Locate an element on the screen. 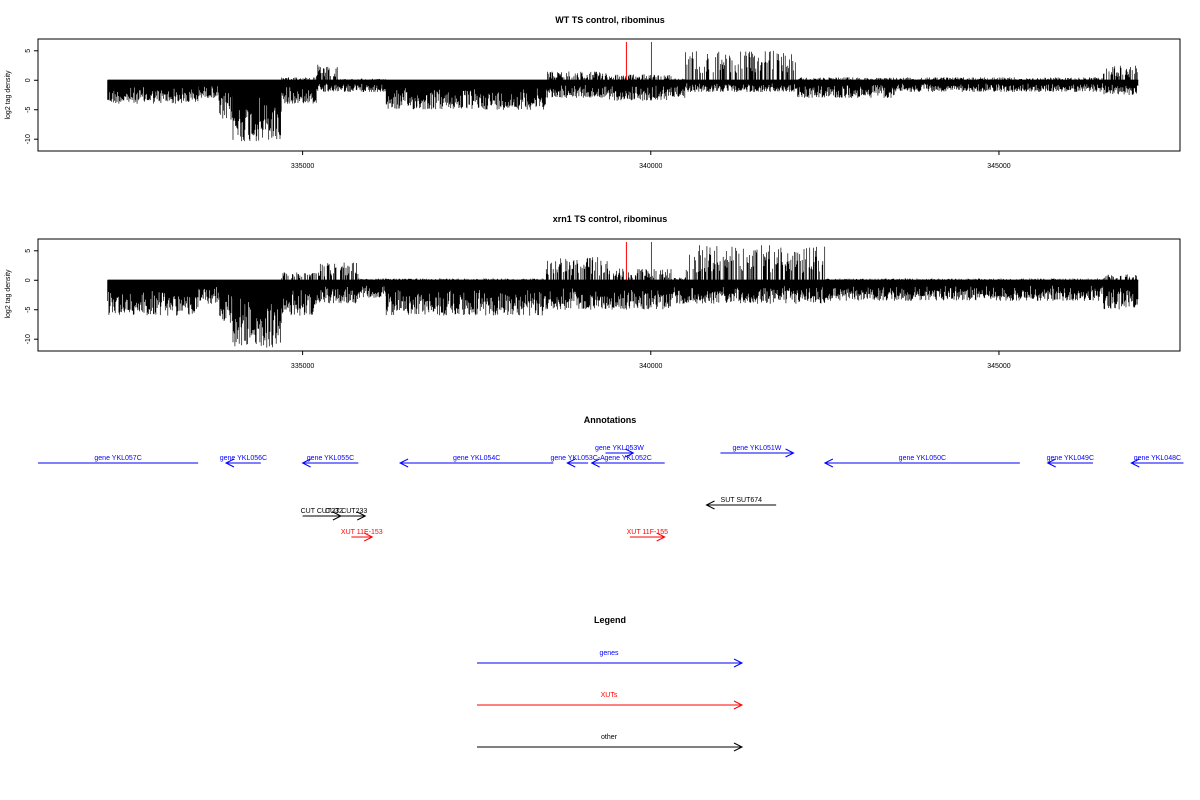 Image resolution: width=1200 pixels, height=800 pixels. wt-density-bars is located at coordinates (623, 96).